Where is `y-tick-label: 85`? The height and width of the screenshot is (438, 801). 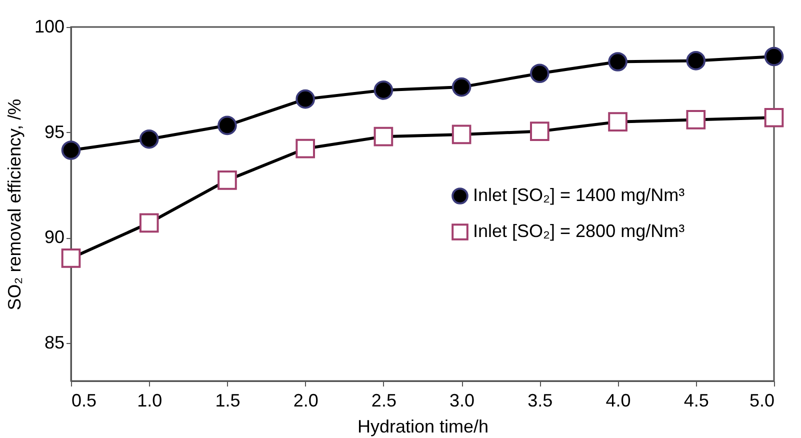 y-tick-label: 85 is located at coordinates (54, 342).